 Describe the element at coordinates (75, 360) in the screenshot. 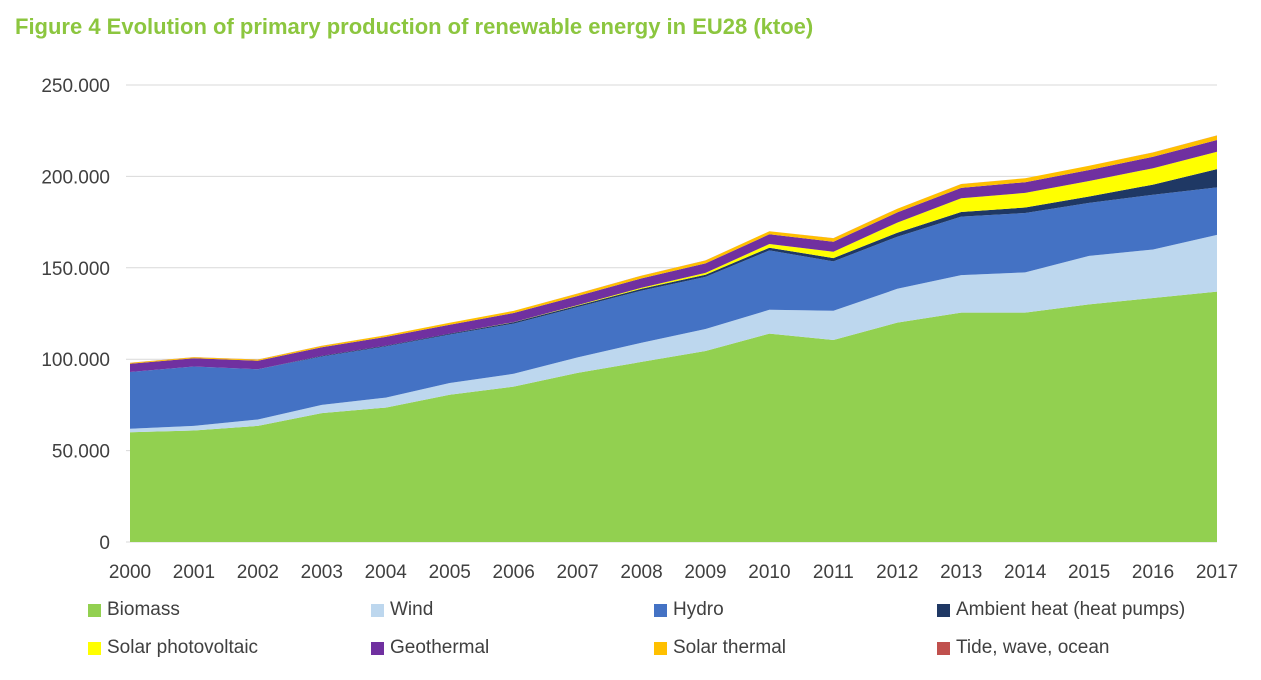

I see `y-tick-label: 100.000` at that location.